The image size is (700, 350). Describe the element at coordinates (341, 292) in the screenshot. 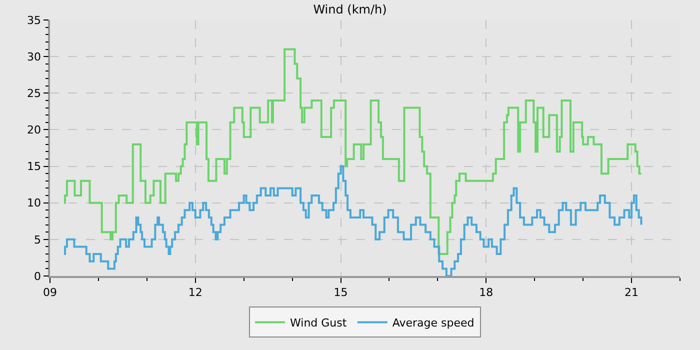

I see `x-tick-label: 15` at that location.